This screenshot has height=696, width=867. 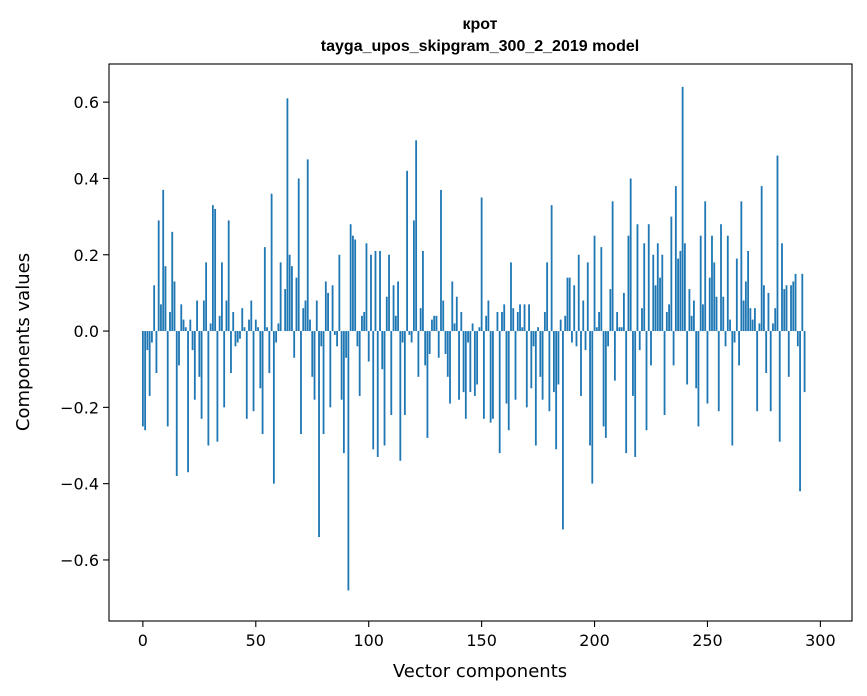 I want to click on y-tick-label: 0.6, so click(x=86, y=102).